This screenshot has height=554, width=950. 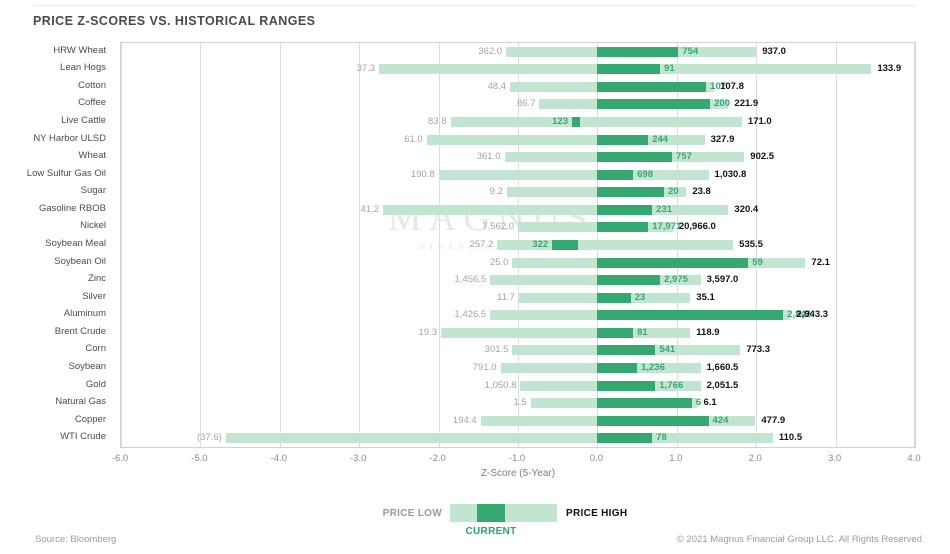 I want to click on bar-low-label: 361.0, so click(x=488, y=157).